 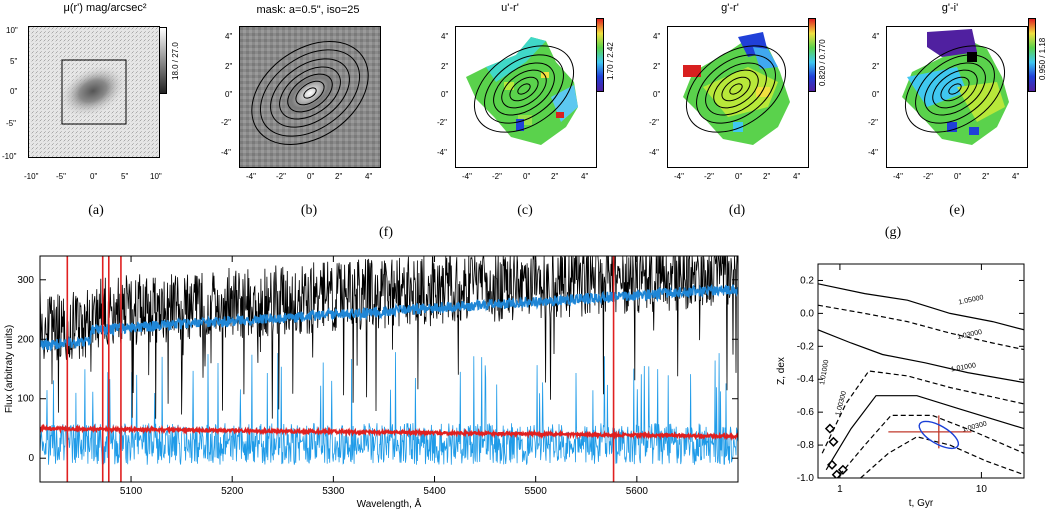 What do you see at coordinates (806, 478) in the screenshot?
I see `y-tick-label: -1.0` at bounding box center [806, 478].